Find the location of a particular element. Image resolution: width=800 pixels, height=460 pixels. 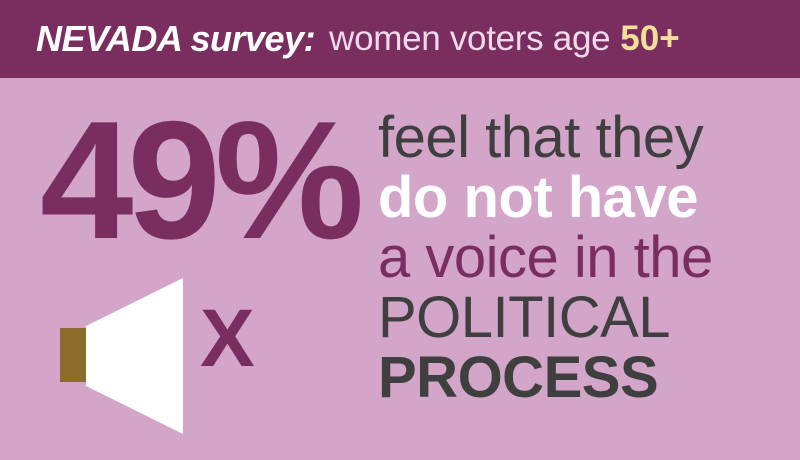

statement-line-3: a voice in the is located at coordinates (545, 257).